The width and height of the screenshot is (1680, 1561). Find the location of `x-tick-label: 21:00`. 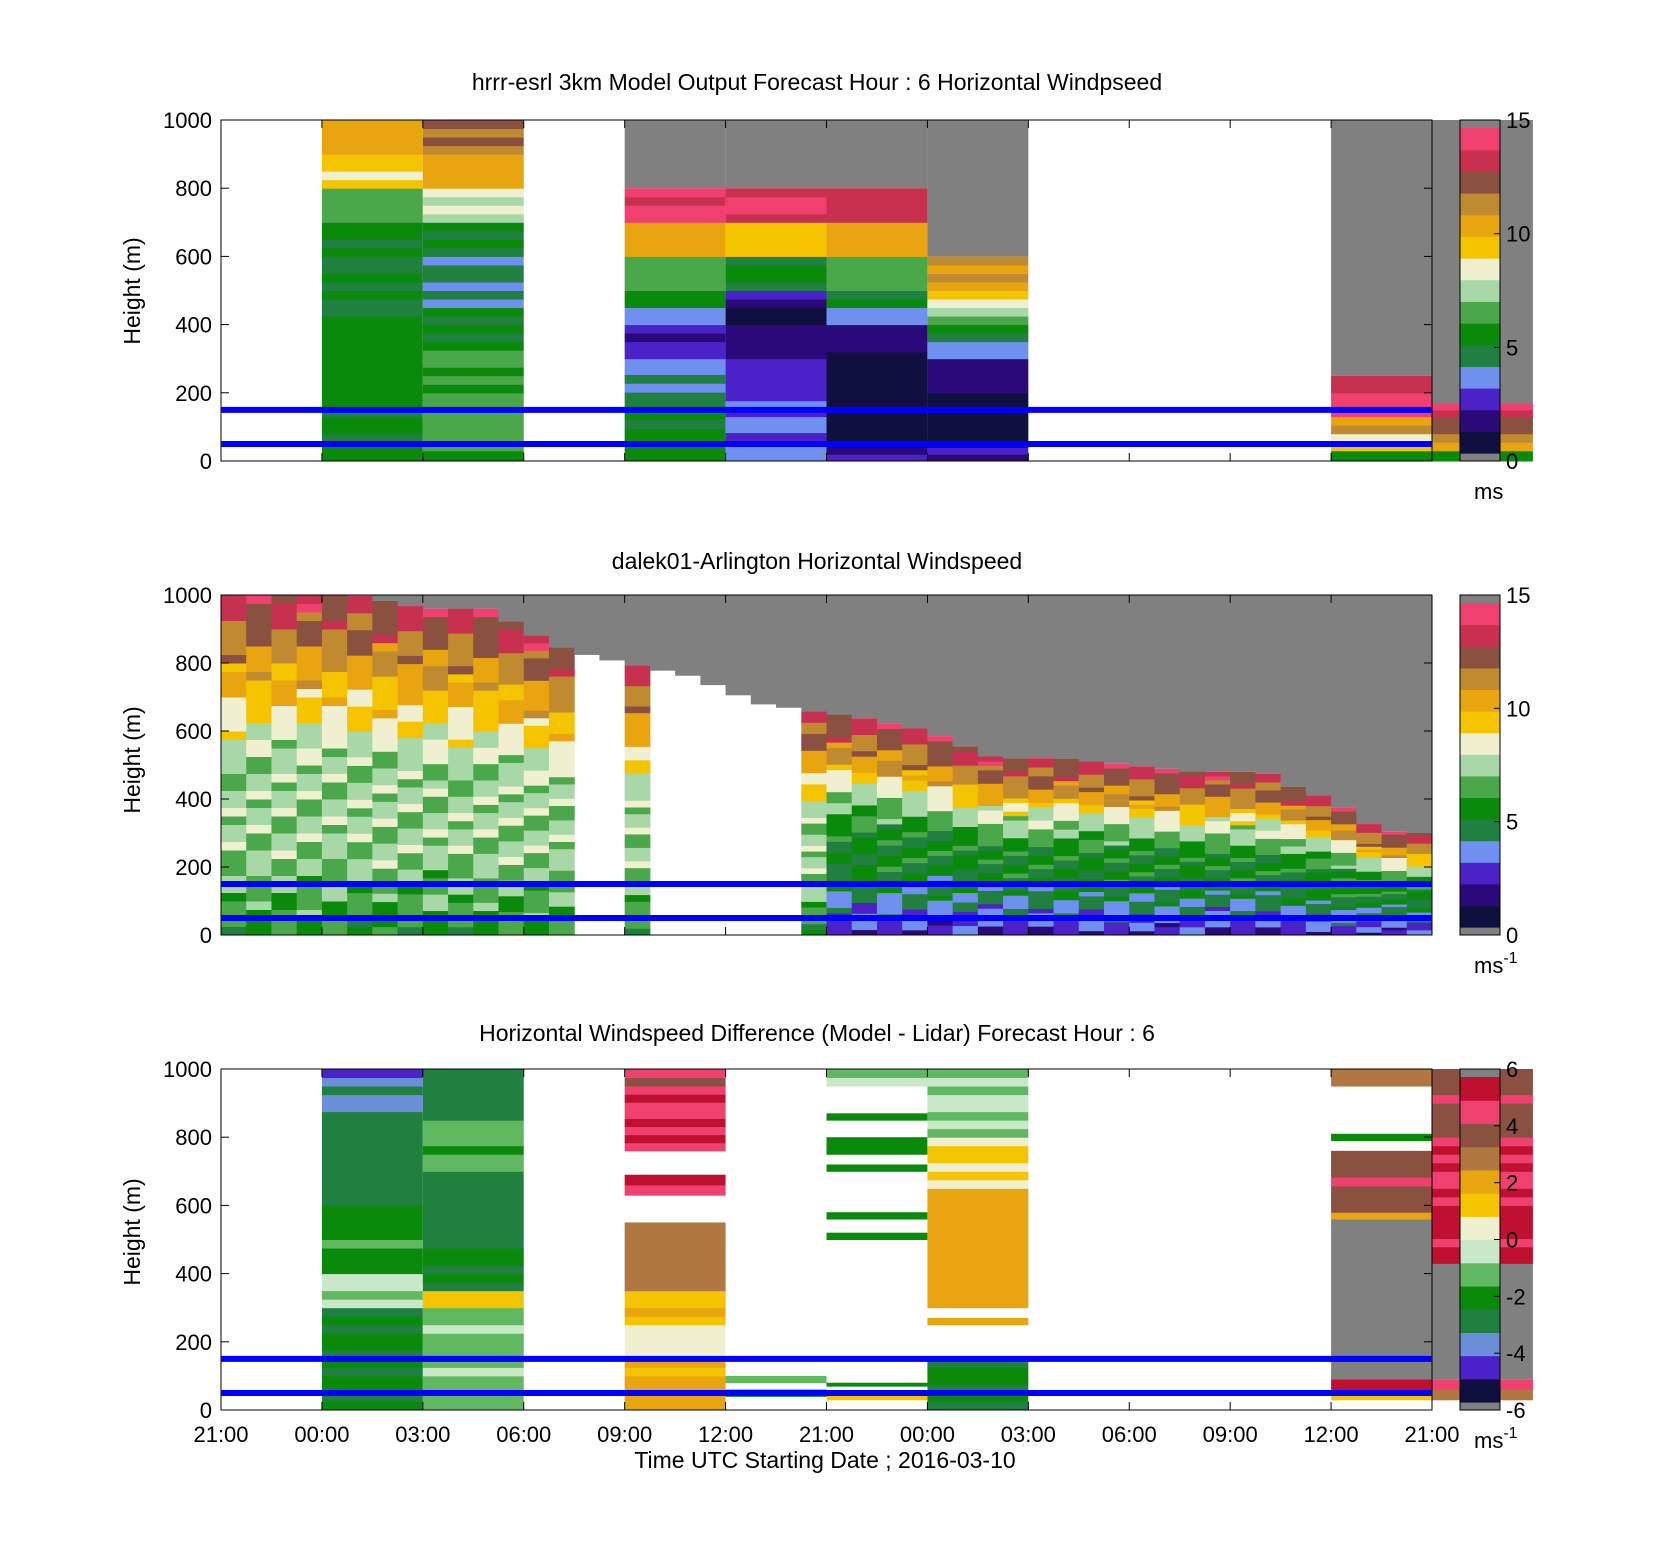

x-tick-label: 21:00 is located at coordinates (220, 1434).